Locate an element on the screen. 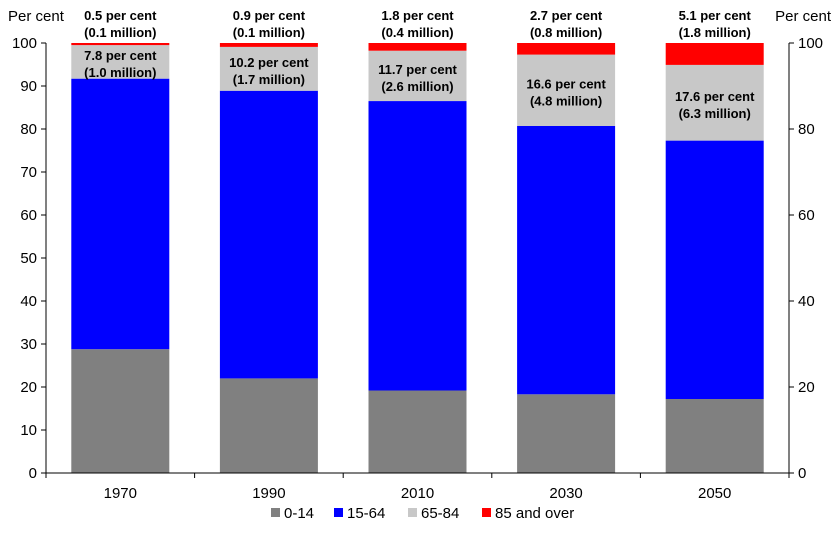 The width and height of the screenshot is (839, 542). y-tick-label-left: 100 is located at coordinates (24, 43).